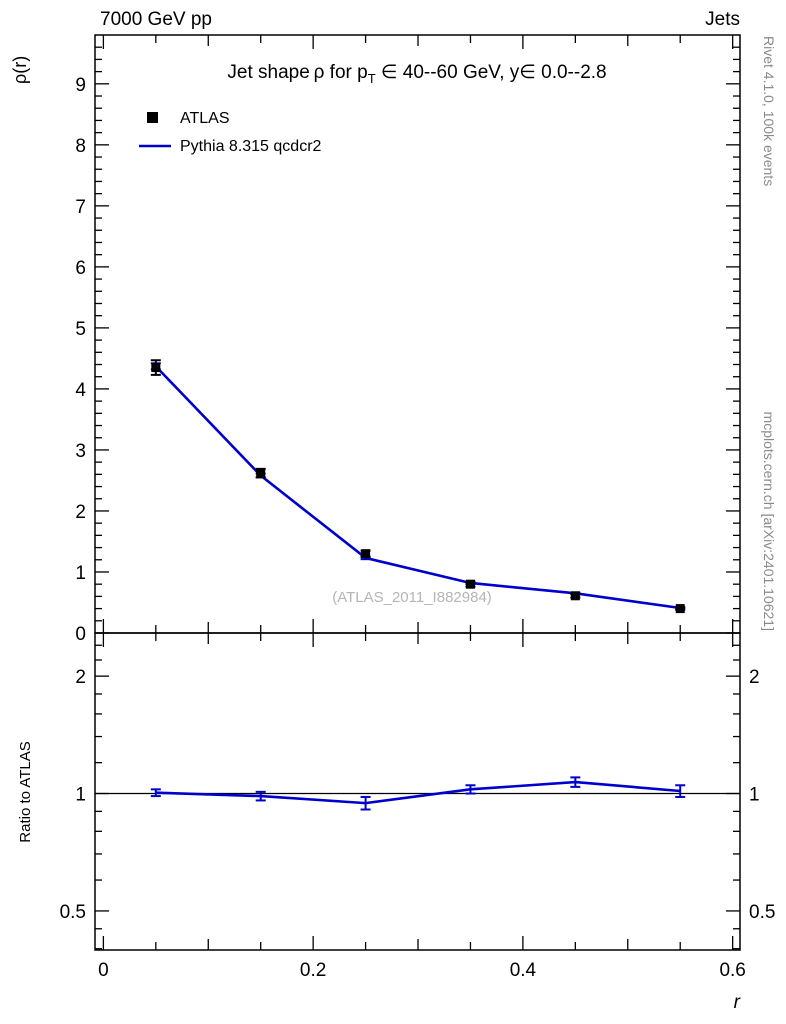 This screenshot has height=1024, width=786. What do you see at coordinates (156, 19) in the screenshot?
I see `header-beam-energy: 7000 GeV pp` at bounding box center [156, 19].